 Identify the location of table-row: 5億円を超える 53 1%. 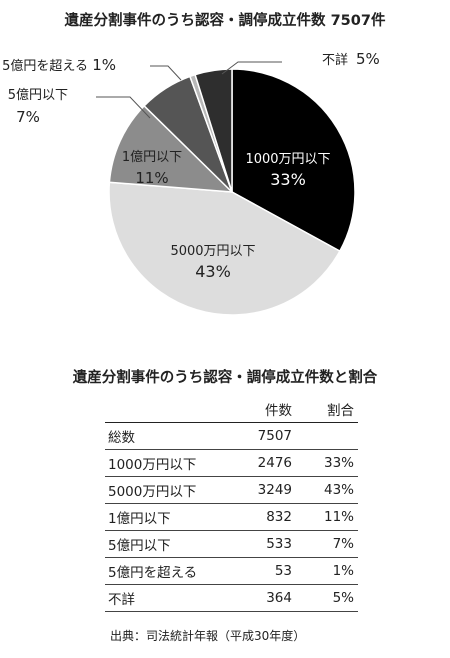
(231, 571).